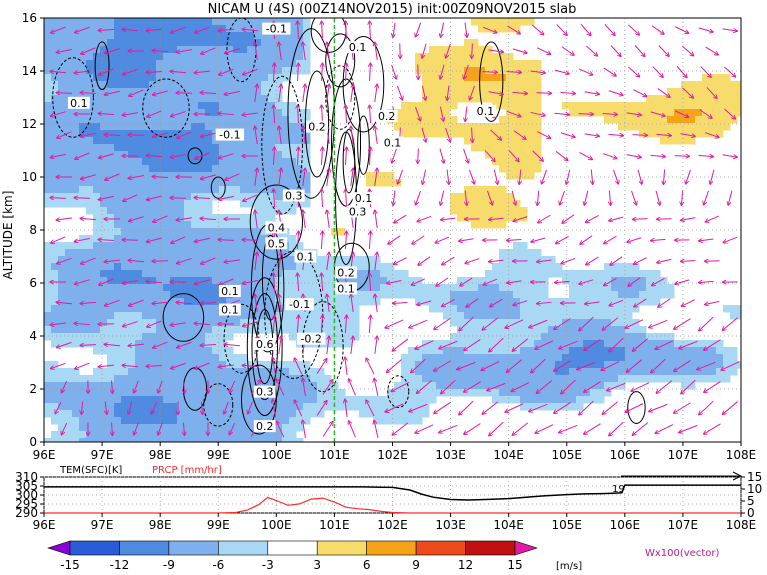 The image size is (767, 575). I want to click on contour-label: -0.2, so click(310, 339).